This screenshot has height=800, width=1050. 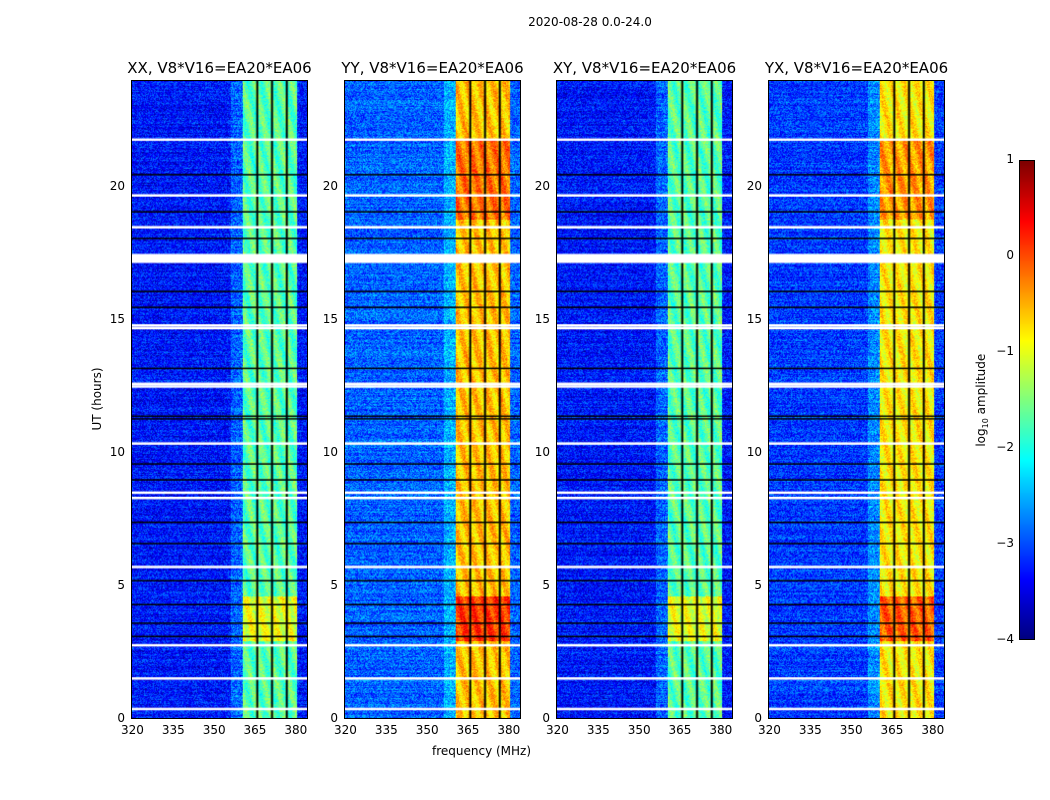 What do you see at coordinates (97, 399) in the screenshot?
I see `y-axis-label: UT (hours)` at bounding box center [97, 399].